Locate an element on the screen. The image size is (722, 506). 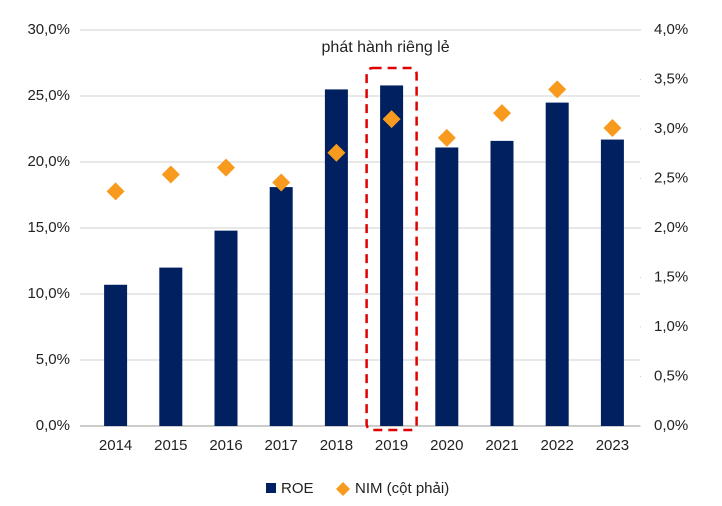
y-tick-label: 20,0% is located at coordinates (48, 161).